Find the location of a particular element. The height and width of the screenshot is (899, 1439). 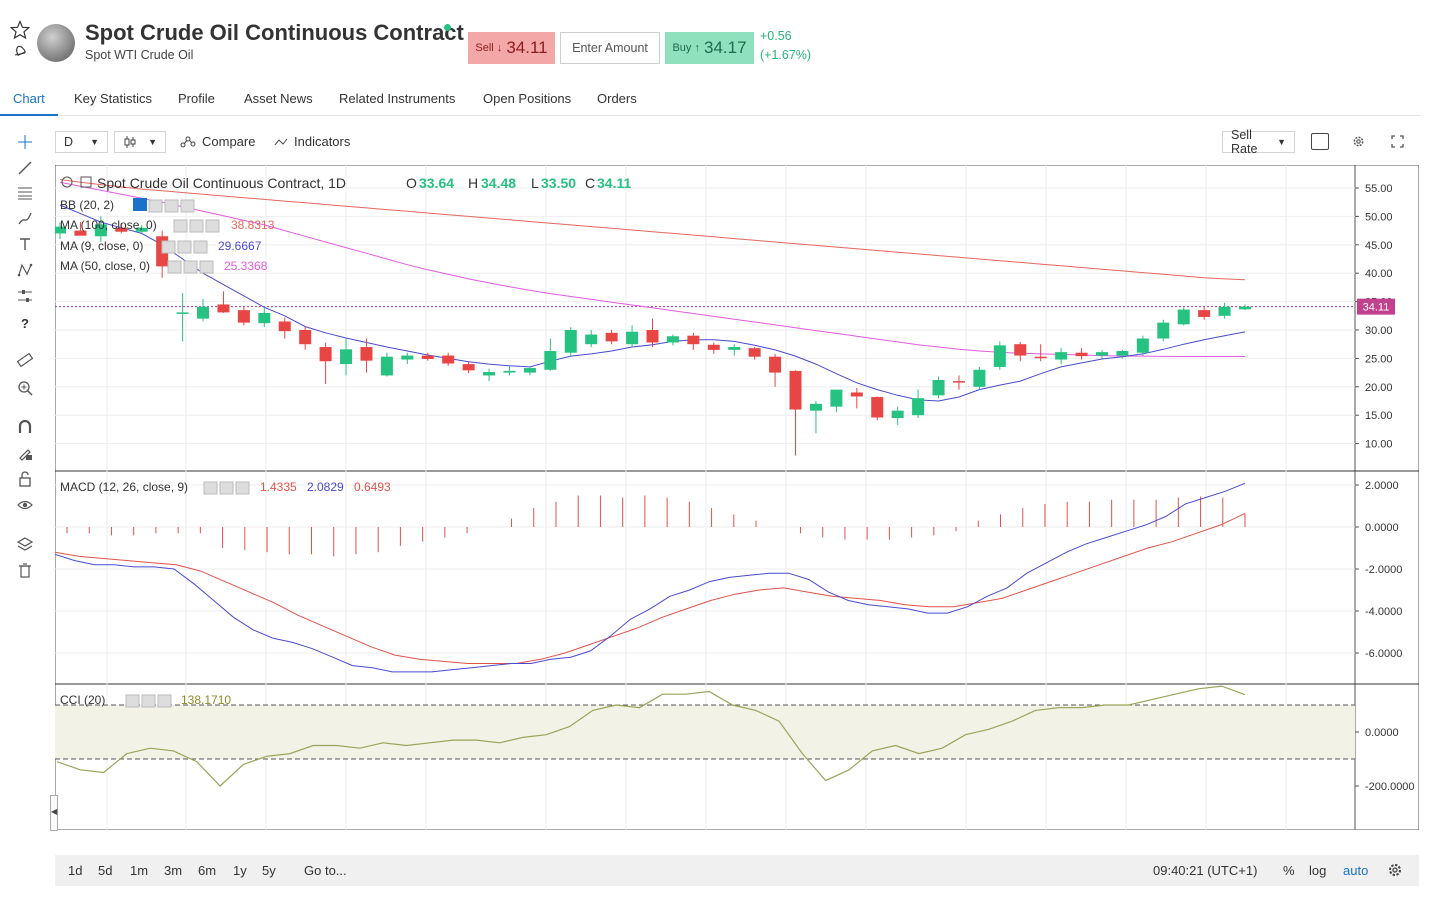

help-icon: ? is located at coordinates (25, 323).